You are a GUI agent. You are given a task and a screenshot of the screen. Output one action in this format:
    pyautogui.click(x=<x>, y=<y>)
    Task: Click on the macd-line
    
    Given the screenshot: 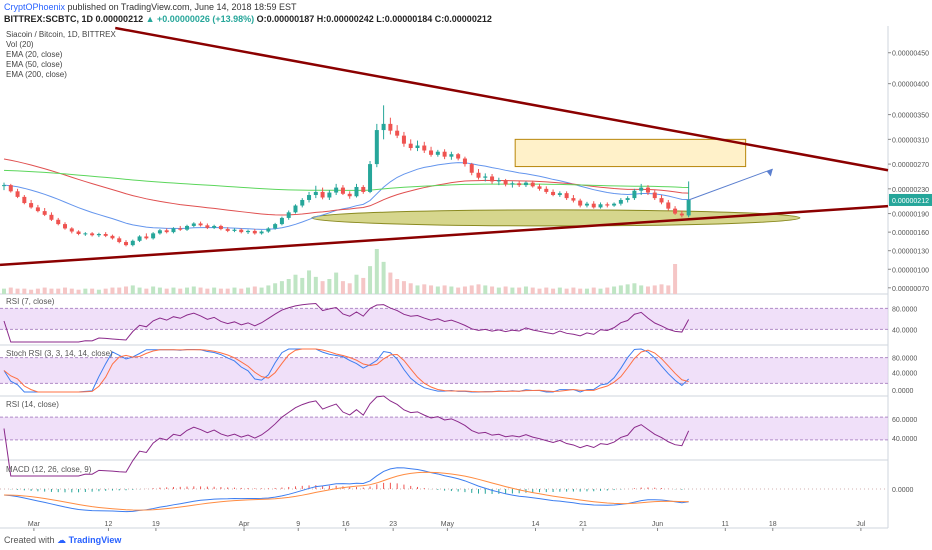 What is the action you would take?
    pyautogui.click(x=346, y=490)
    